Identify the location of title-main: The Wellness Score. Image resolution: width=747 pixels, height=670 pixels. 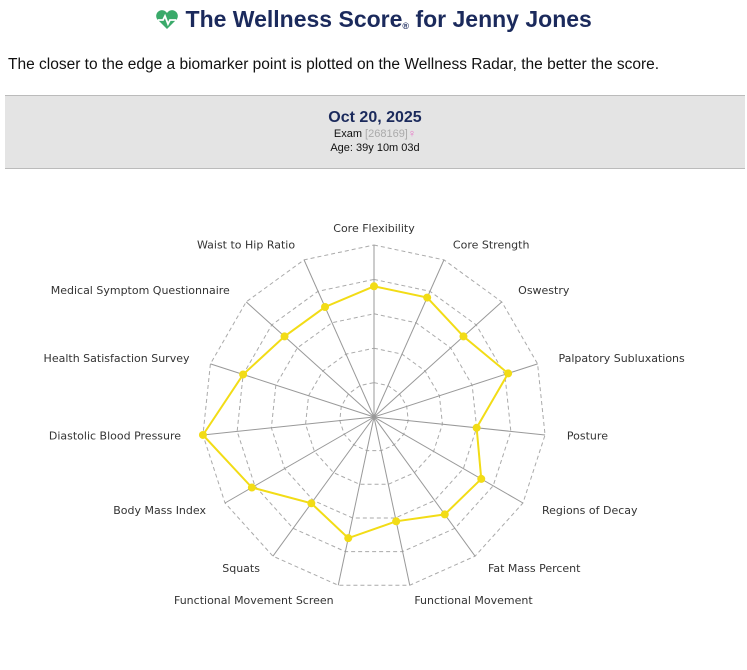
(294, 19).